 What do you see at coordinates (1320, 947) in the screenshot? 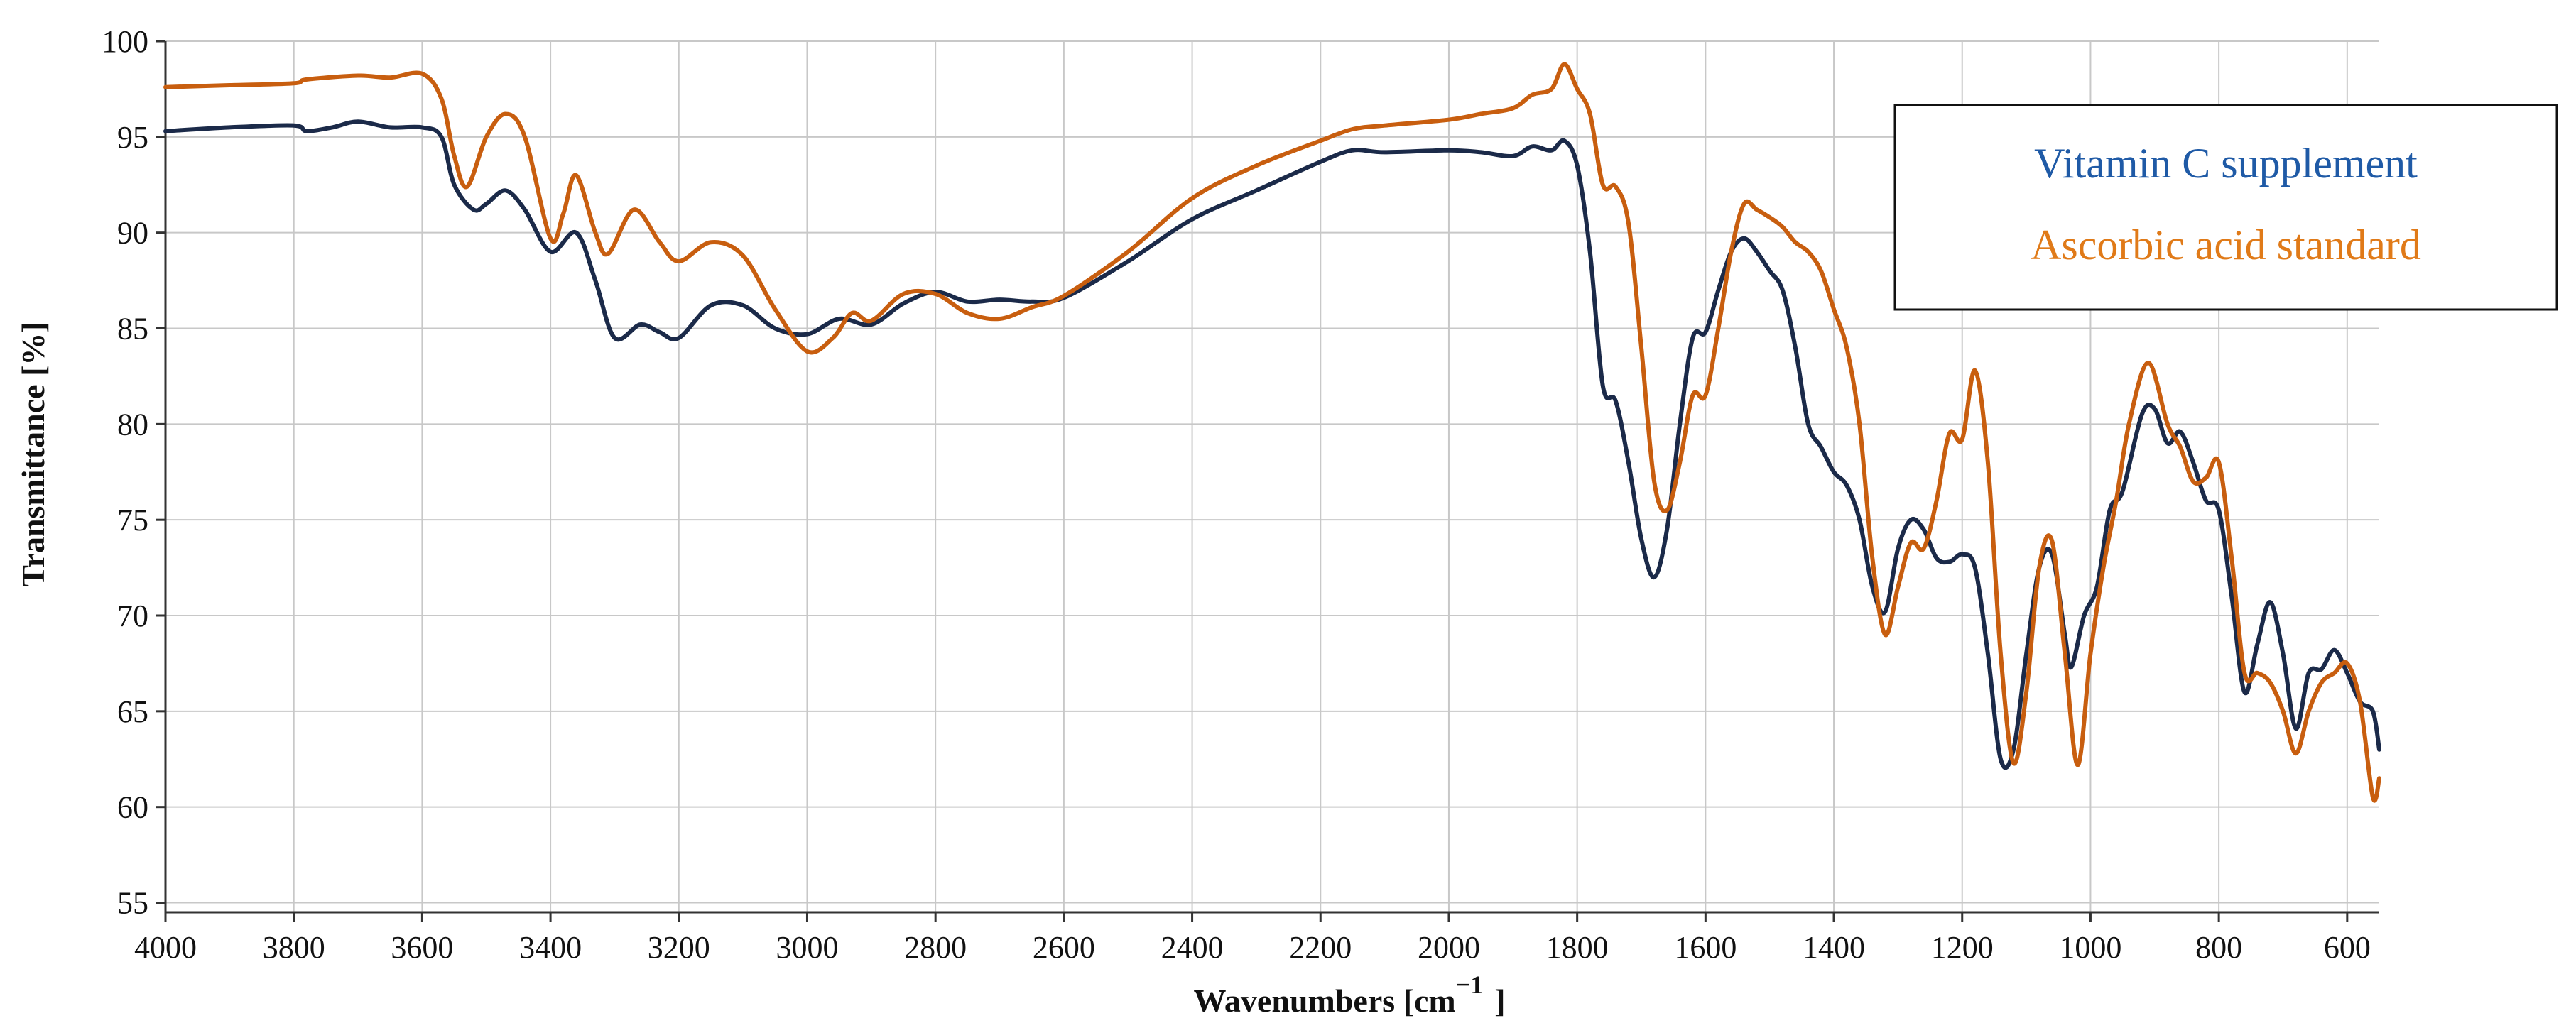
I see `x-tick-label-2200: 2200` at bounding box center [1320, 947].